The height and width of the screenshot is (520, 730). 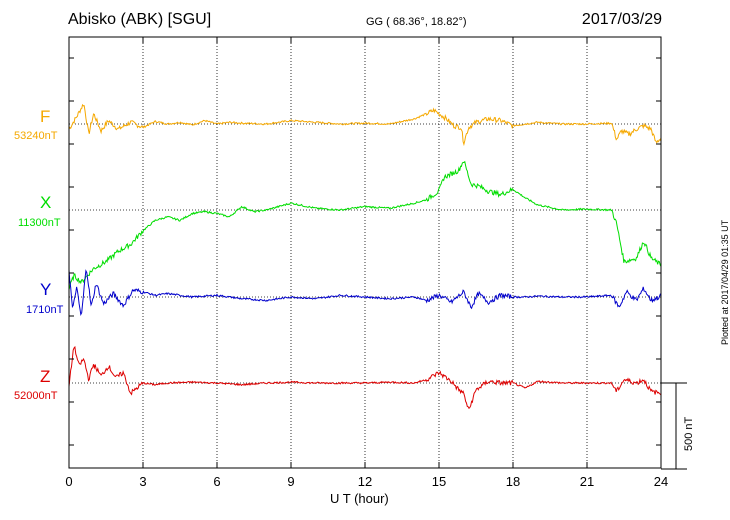 What do you see at coordinates (68, 481) in the screenshot?
I see `x-tick-label: 0` at bounding box center [68, 481].